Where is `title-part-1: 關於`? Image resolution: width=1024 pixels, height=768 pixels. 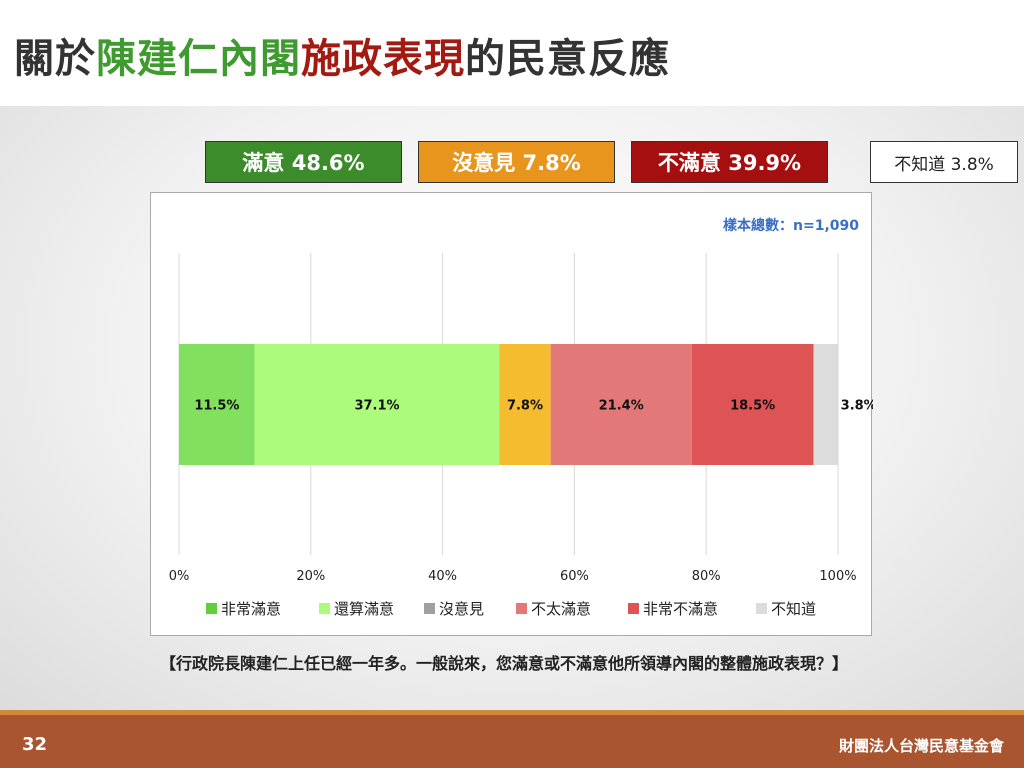 title-part-1: 關於 is located at coordinates (55, 59).